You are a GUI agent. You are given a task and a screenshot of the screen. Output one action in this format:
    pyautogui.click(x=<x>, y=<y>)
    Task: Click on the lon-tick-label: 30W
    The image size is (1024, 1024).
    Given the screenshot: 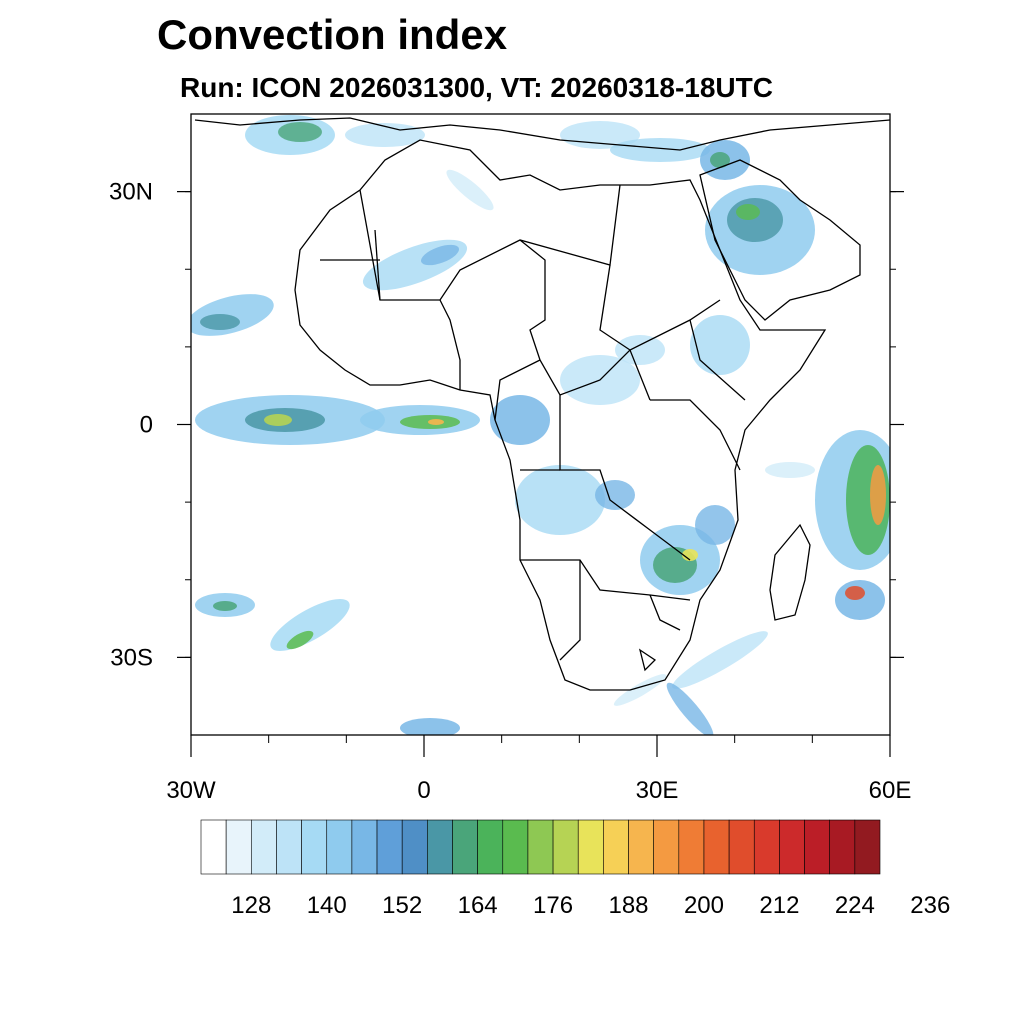 What is the action you would take?
    pyautogui.click(x=191, y=790)
    